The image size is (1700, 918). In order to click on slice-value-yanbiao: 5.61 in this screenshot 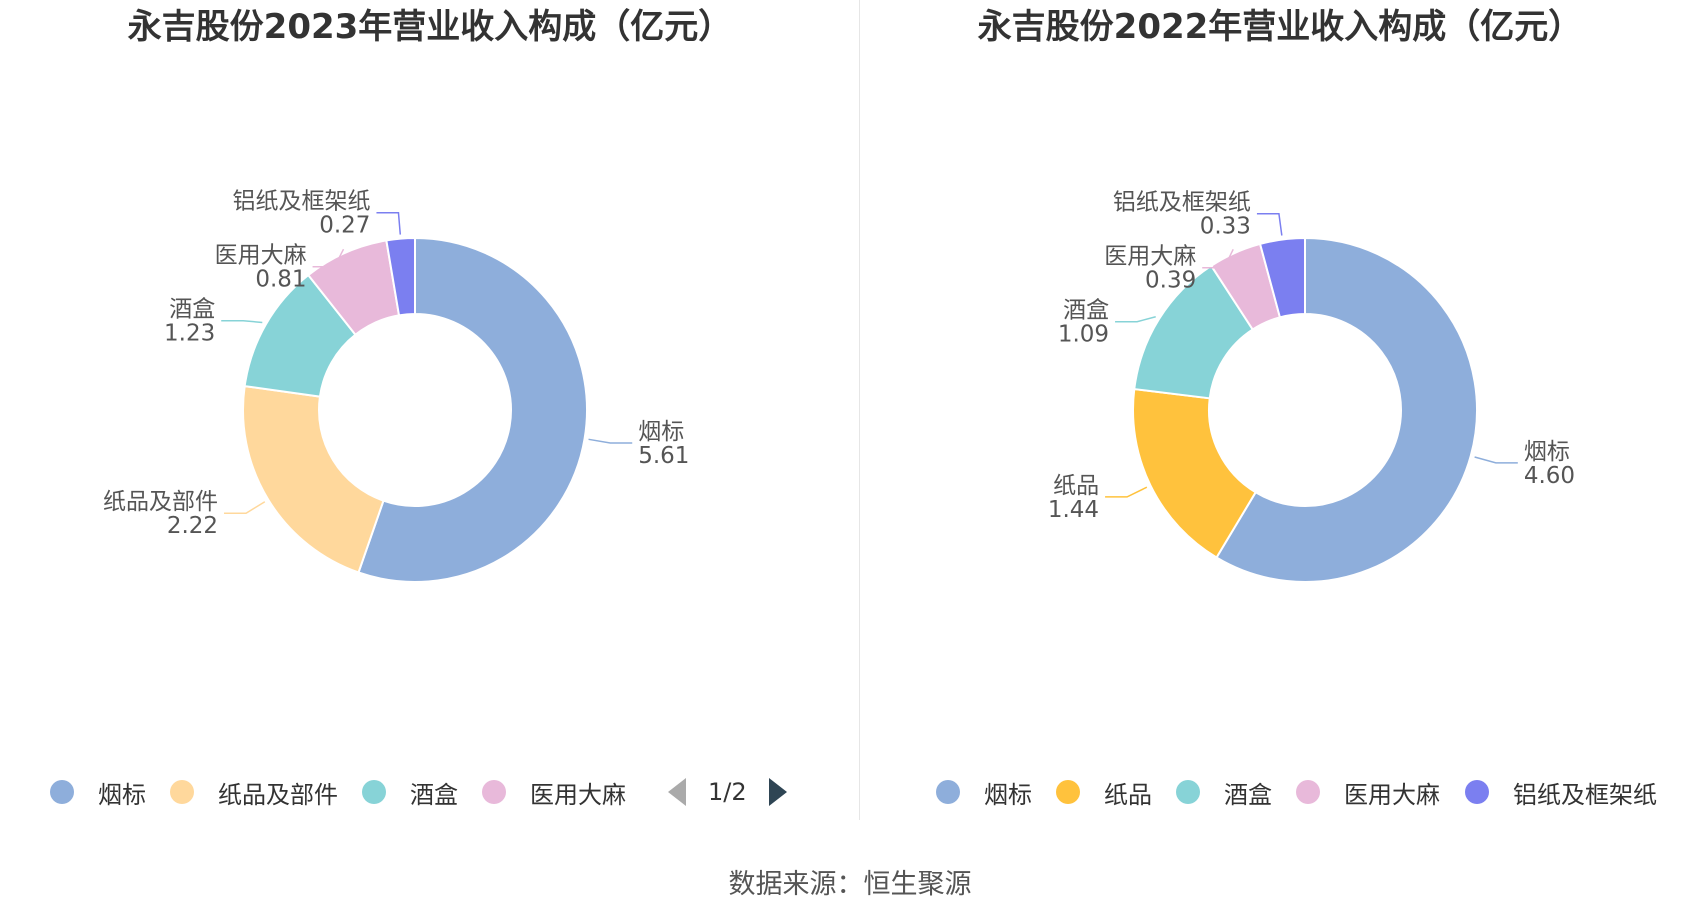, I will do `click(663, 456)`.